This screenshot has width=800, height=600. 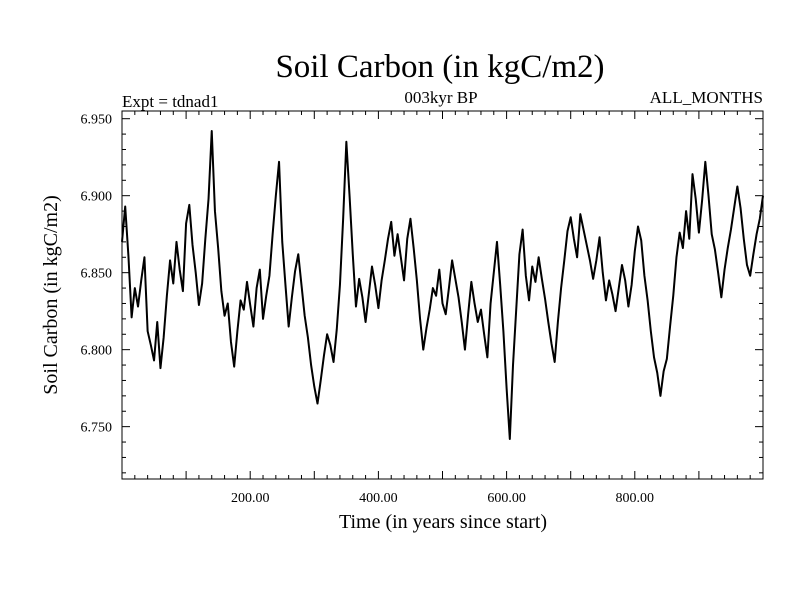 What do you see at coordinates (97, 120) in the screenshot?
I see `y-tick-label: 6.950` at bounding box center [97, 120].